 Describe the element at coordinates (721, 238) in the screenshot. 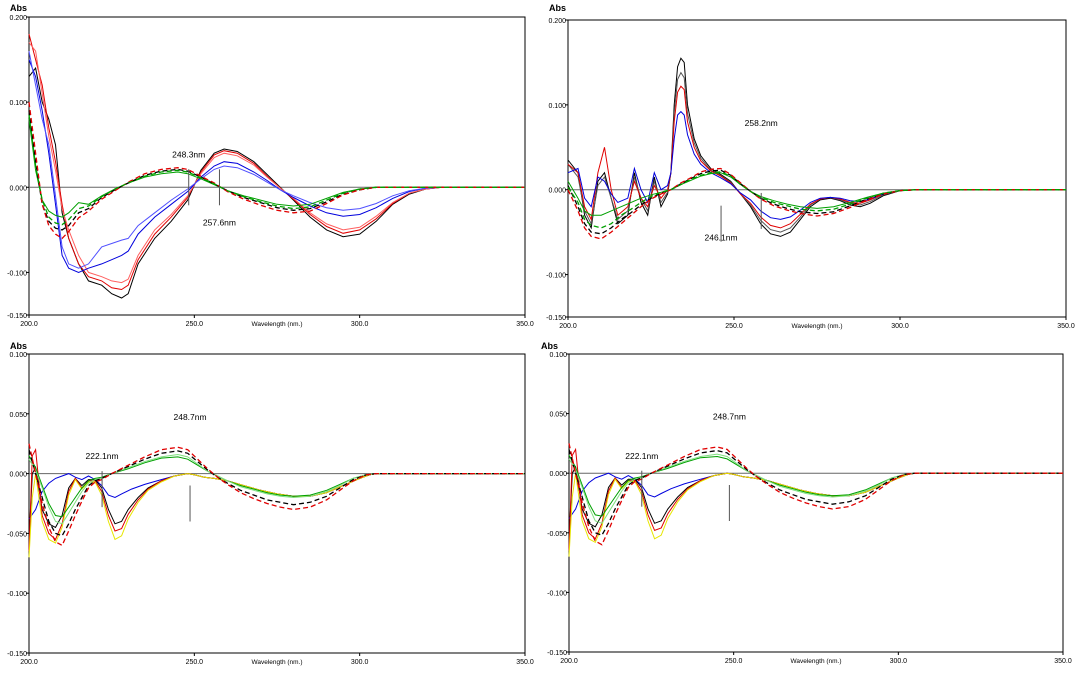

I see `annotation-label: 246.1nm` at that location.